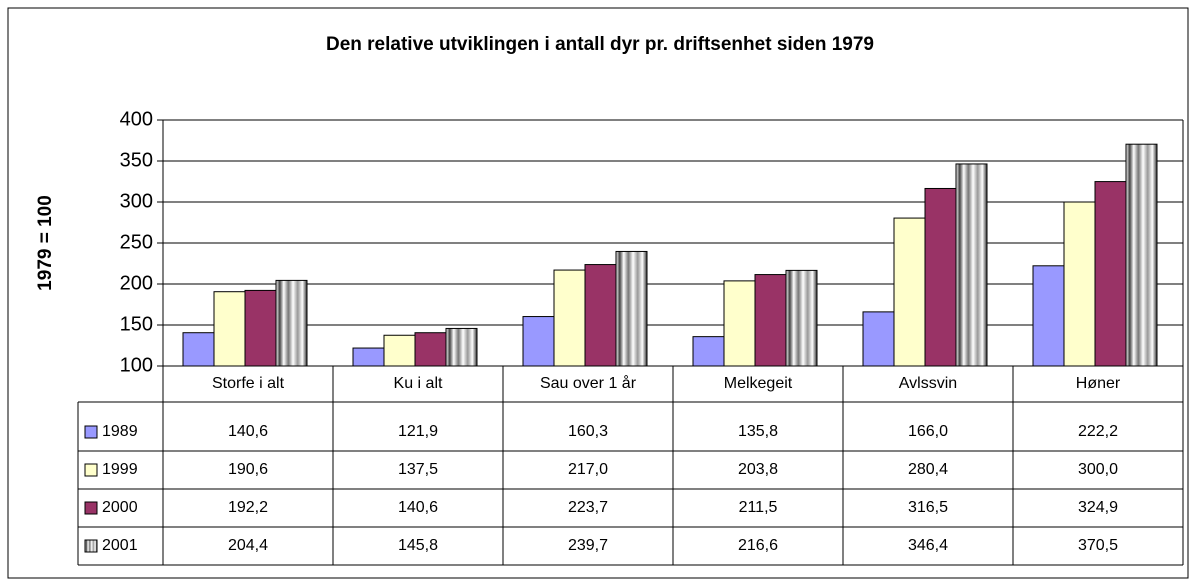 The image size is (1196, 587). Describe the element at coordinates (588, 383) in the screenshot. I see `x-tick-label: Sau over 1 år` at that location.